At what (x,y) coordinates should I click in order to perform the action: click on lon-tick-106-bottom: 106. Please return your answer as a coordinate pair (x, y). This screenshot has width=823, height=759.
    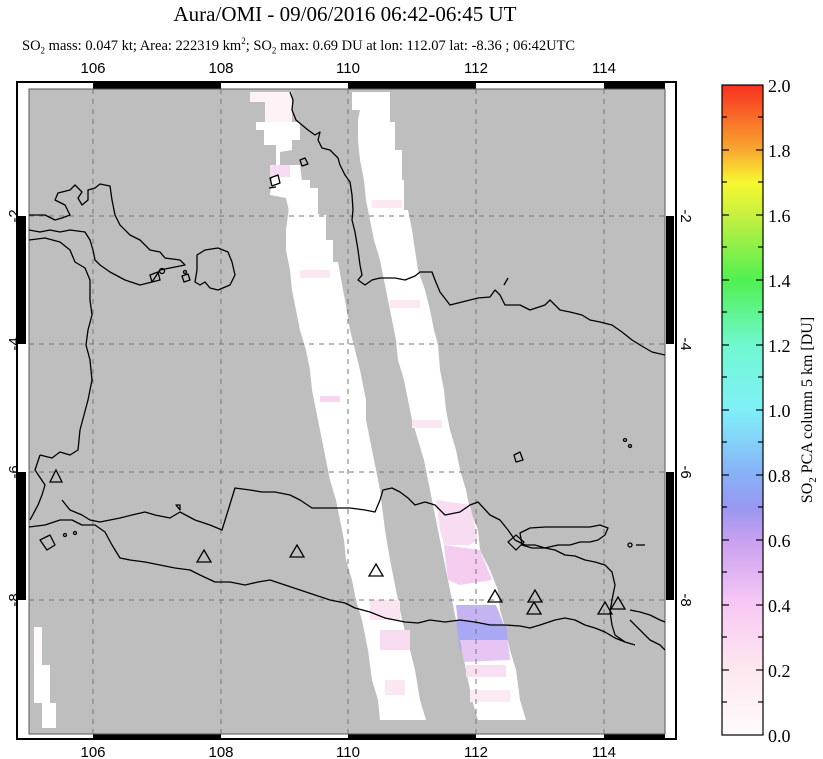
    Looking at the image, I should click on (92, 751).